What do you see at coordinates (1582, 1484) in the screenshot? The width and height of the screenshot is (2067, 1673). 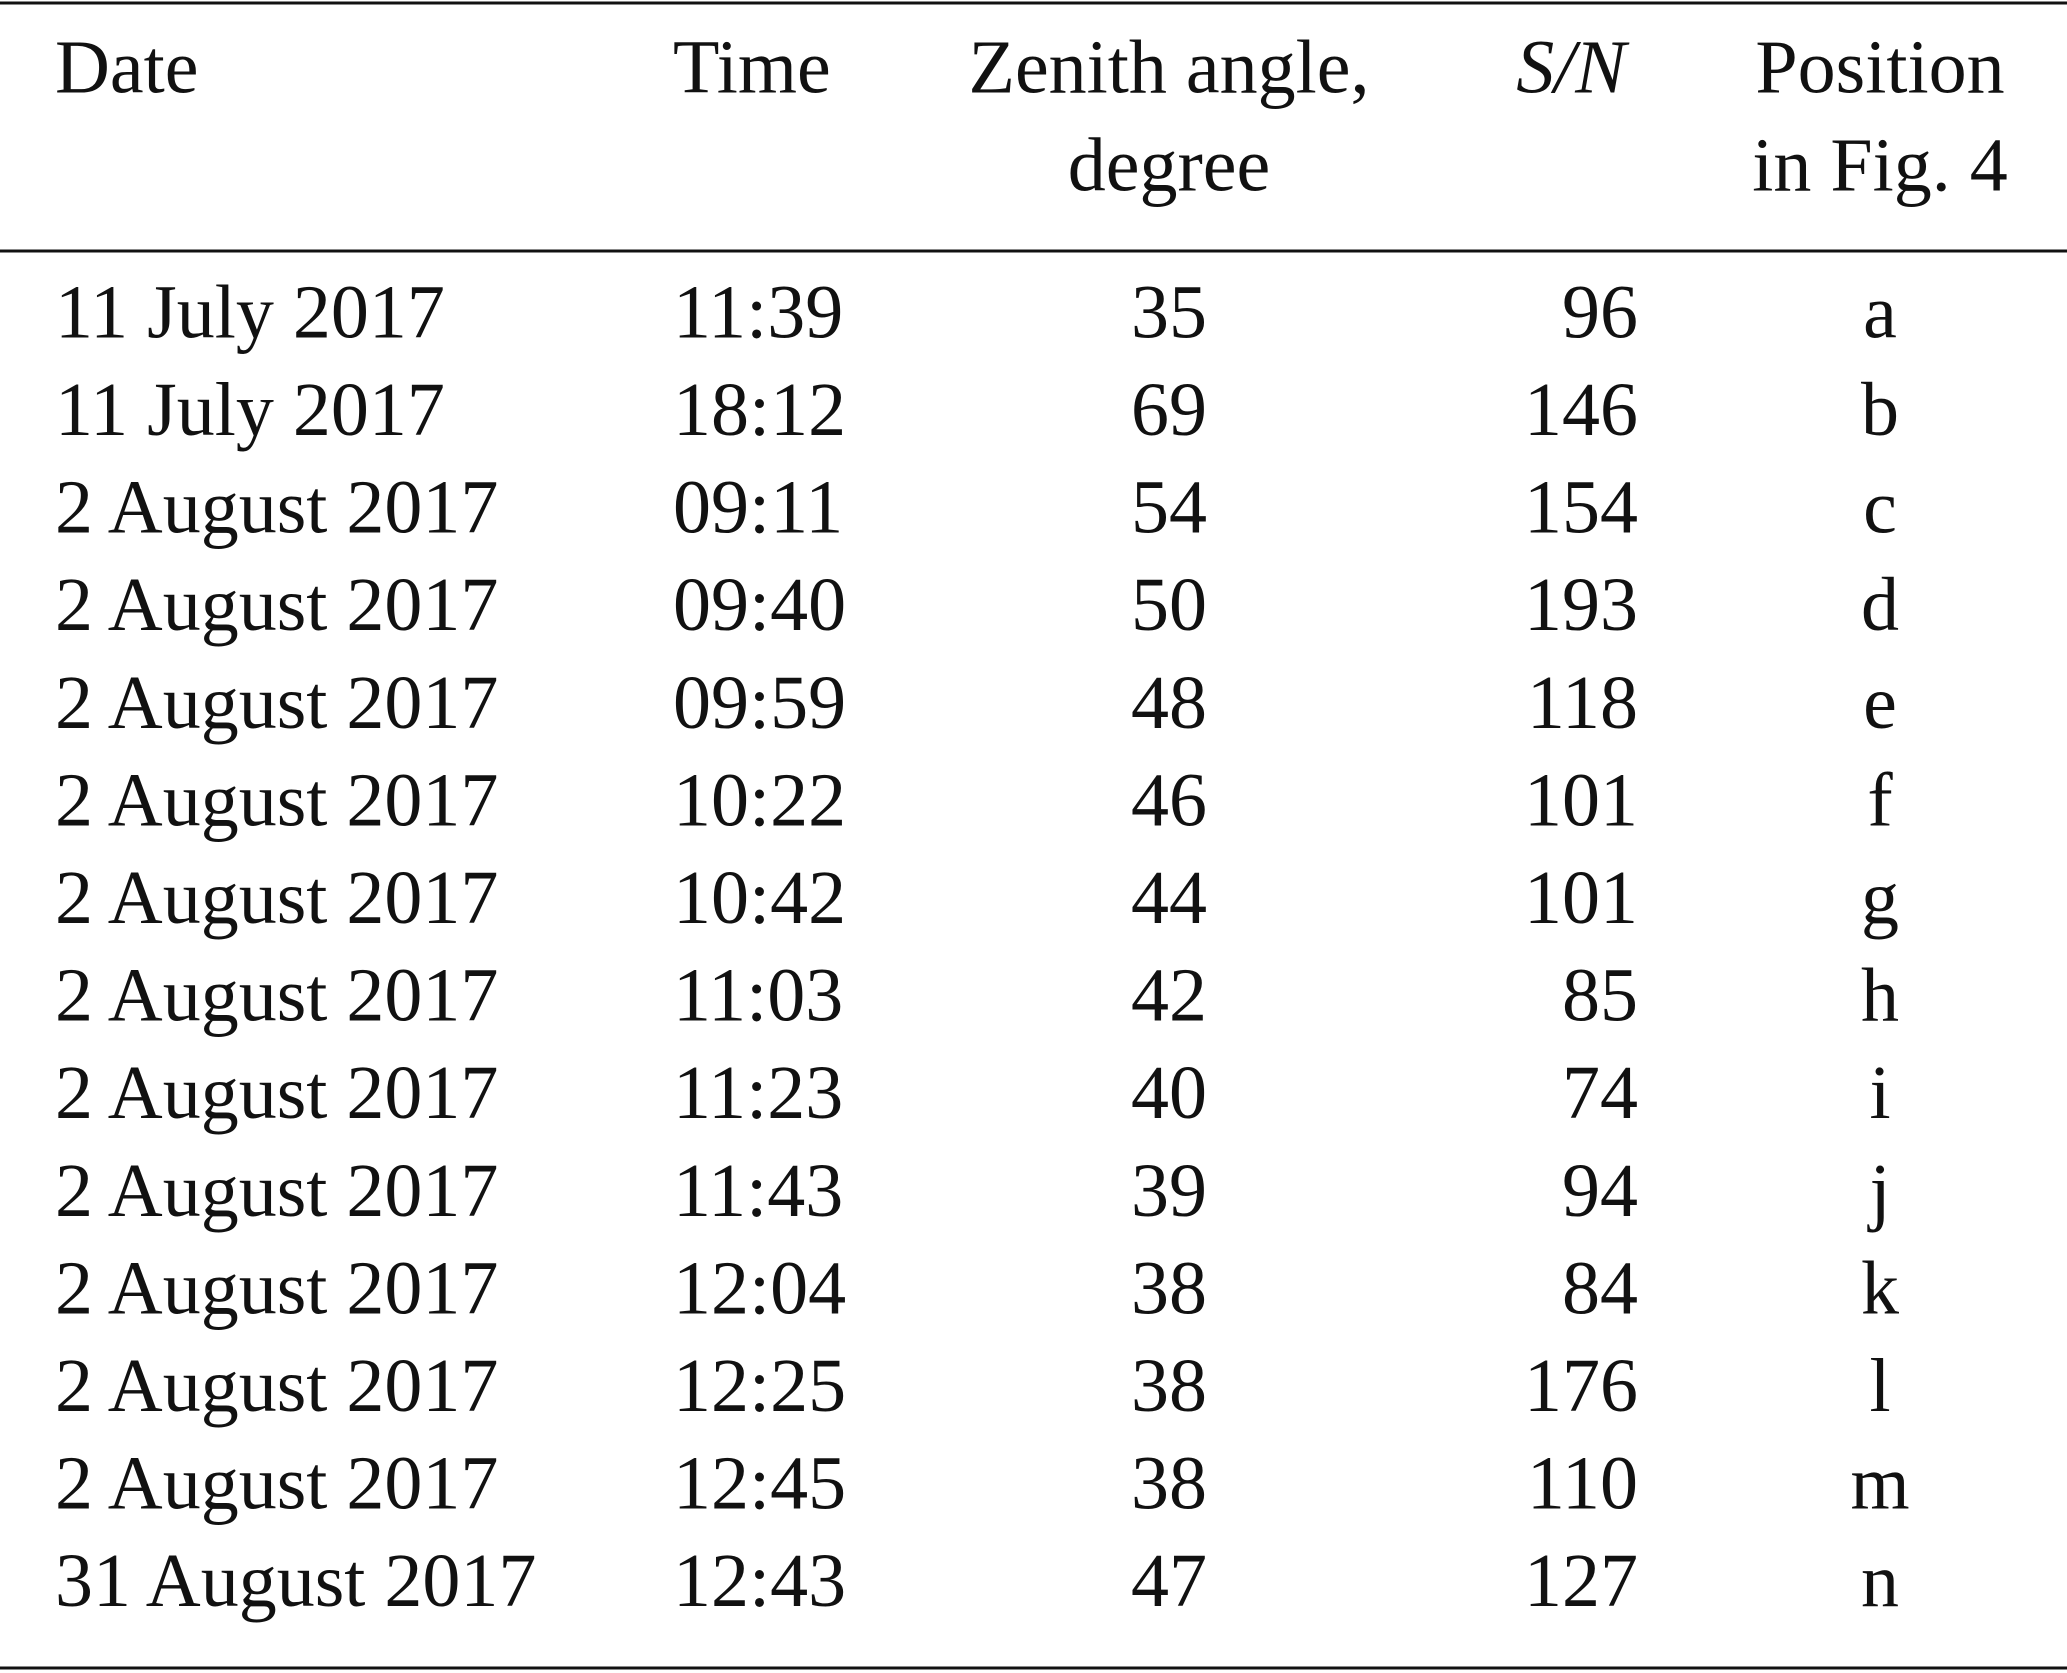 I see `table-cell: 110` at bounding box center [1582, 1484].